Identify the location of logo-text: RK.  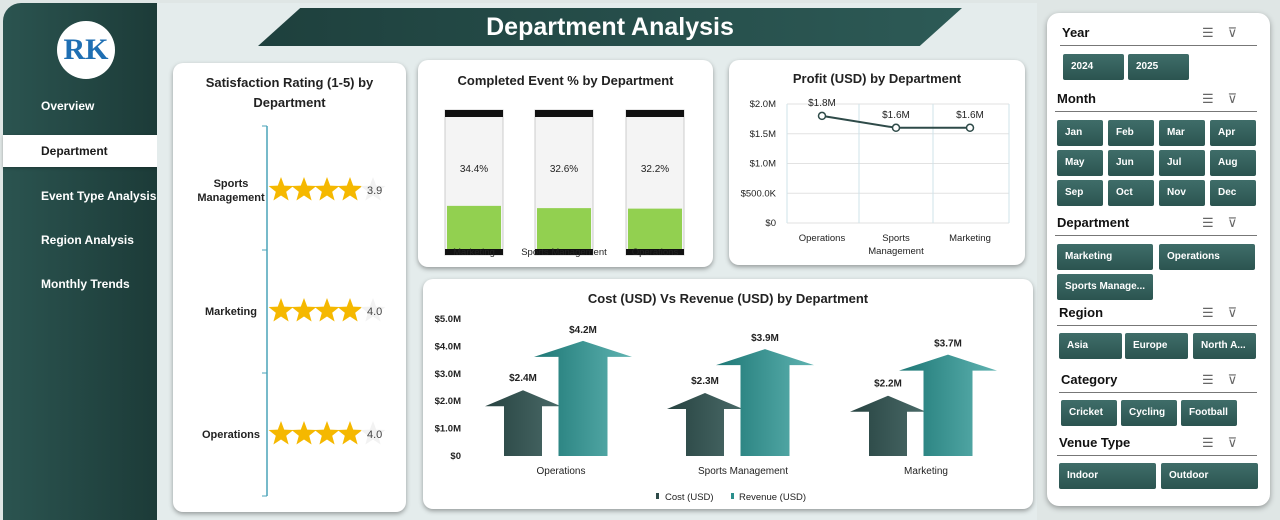
(86, 49).